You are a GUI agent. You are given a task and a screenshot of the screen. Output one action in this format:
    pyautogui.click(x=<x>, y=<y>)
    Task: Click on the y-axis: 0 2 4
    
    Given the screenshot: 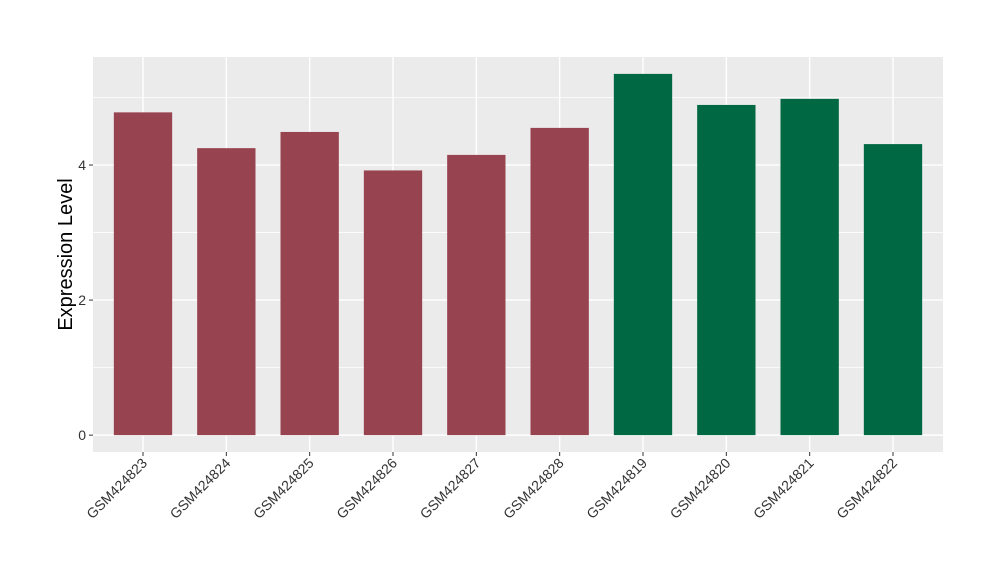 What is the action you would take?
    pyautogui.click(x=85, y=300)
    